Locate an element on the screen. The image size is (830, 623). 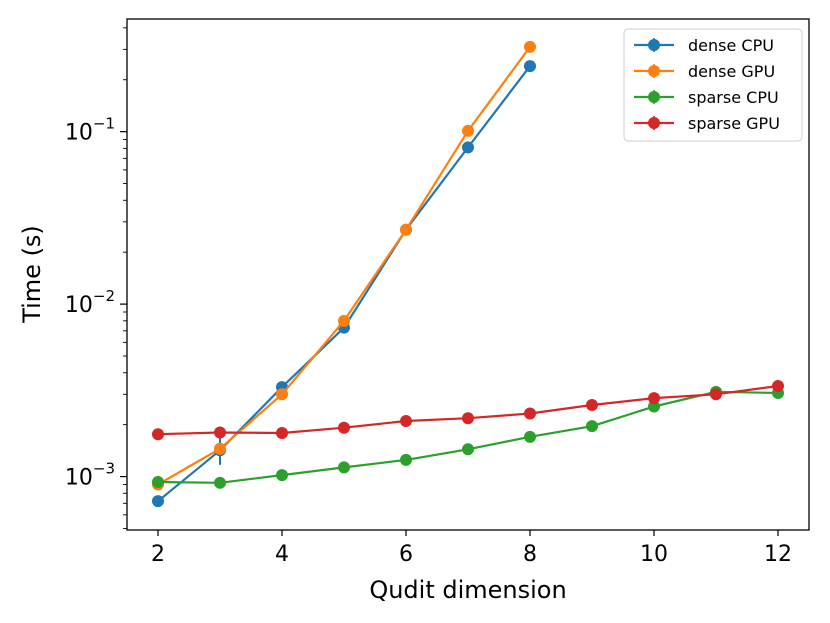
legend-label: sparse GPU is located at coordinates (734, 123).